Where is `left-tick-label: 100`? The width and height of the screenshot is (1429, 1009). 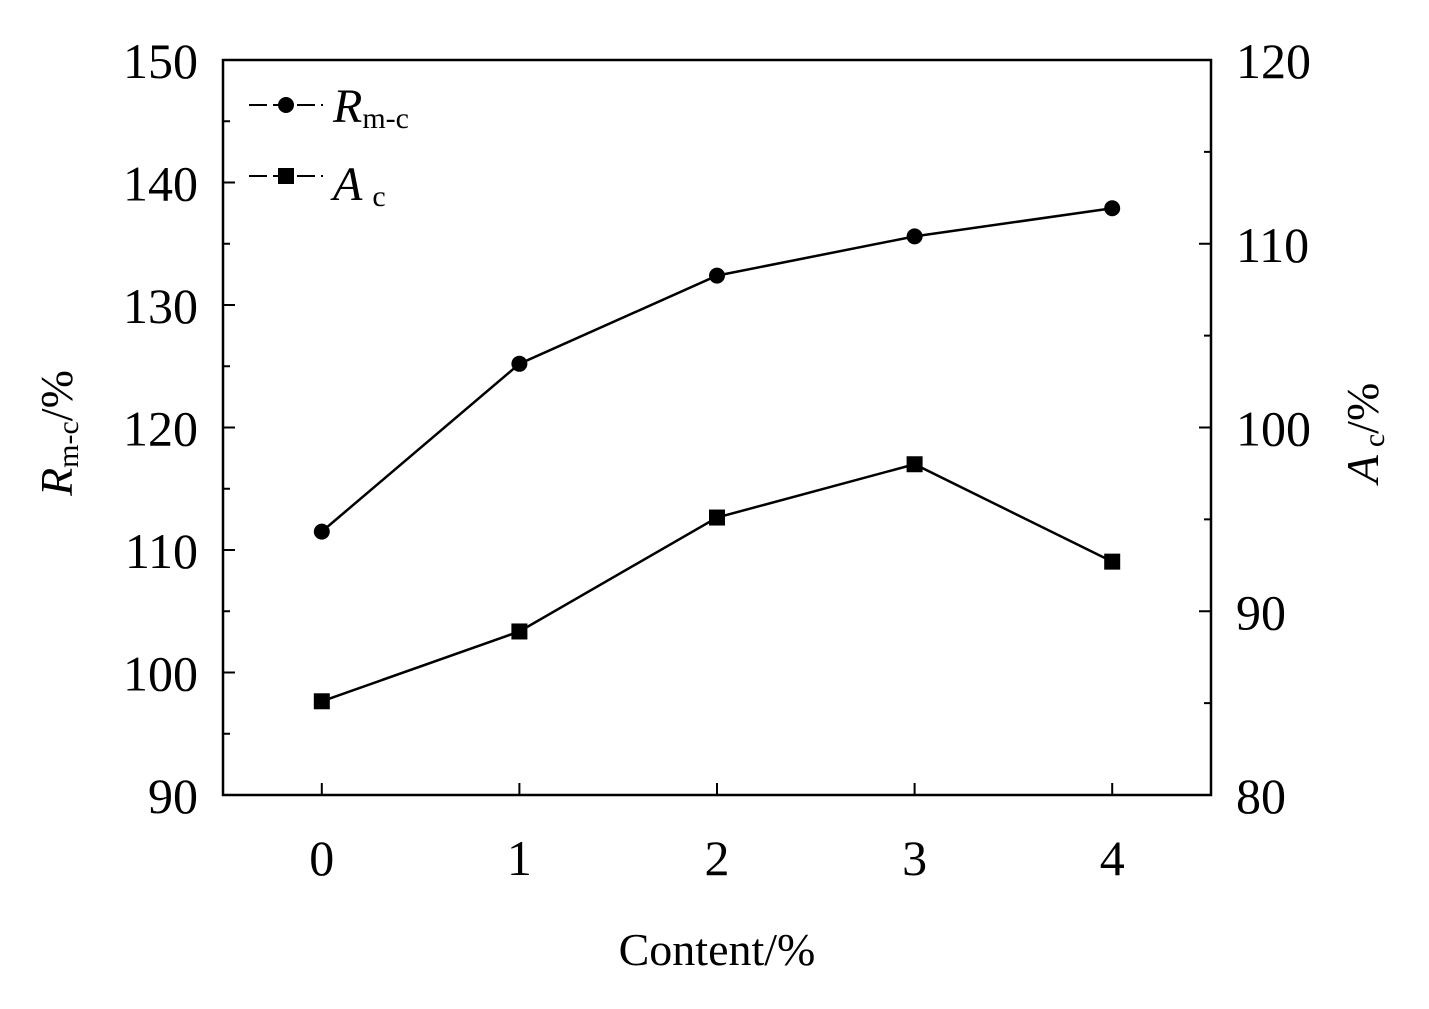
left-tick-label: 100 is located at coordinates (160, 674).